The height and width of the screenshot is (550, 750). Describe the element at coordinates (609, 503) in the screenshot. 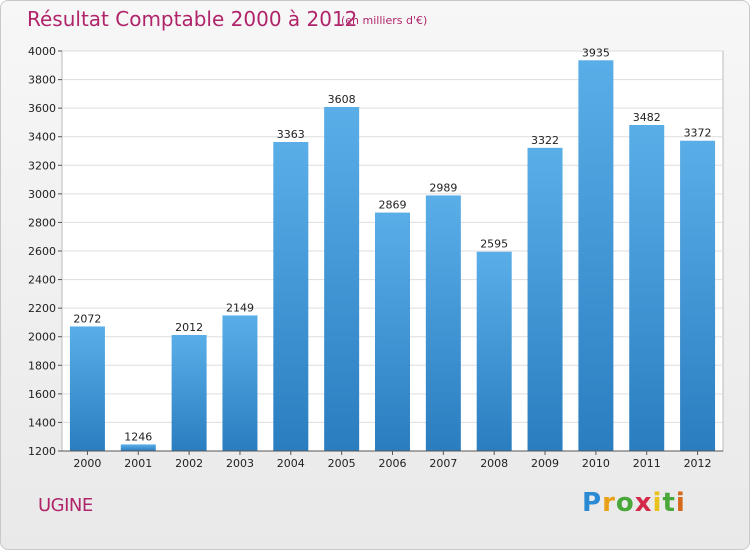

I see `logo-letter: r` at that location.